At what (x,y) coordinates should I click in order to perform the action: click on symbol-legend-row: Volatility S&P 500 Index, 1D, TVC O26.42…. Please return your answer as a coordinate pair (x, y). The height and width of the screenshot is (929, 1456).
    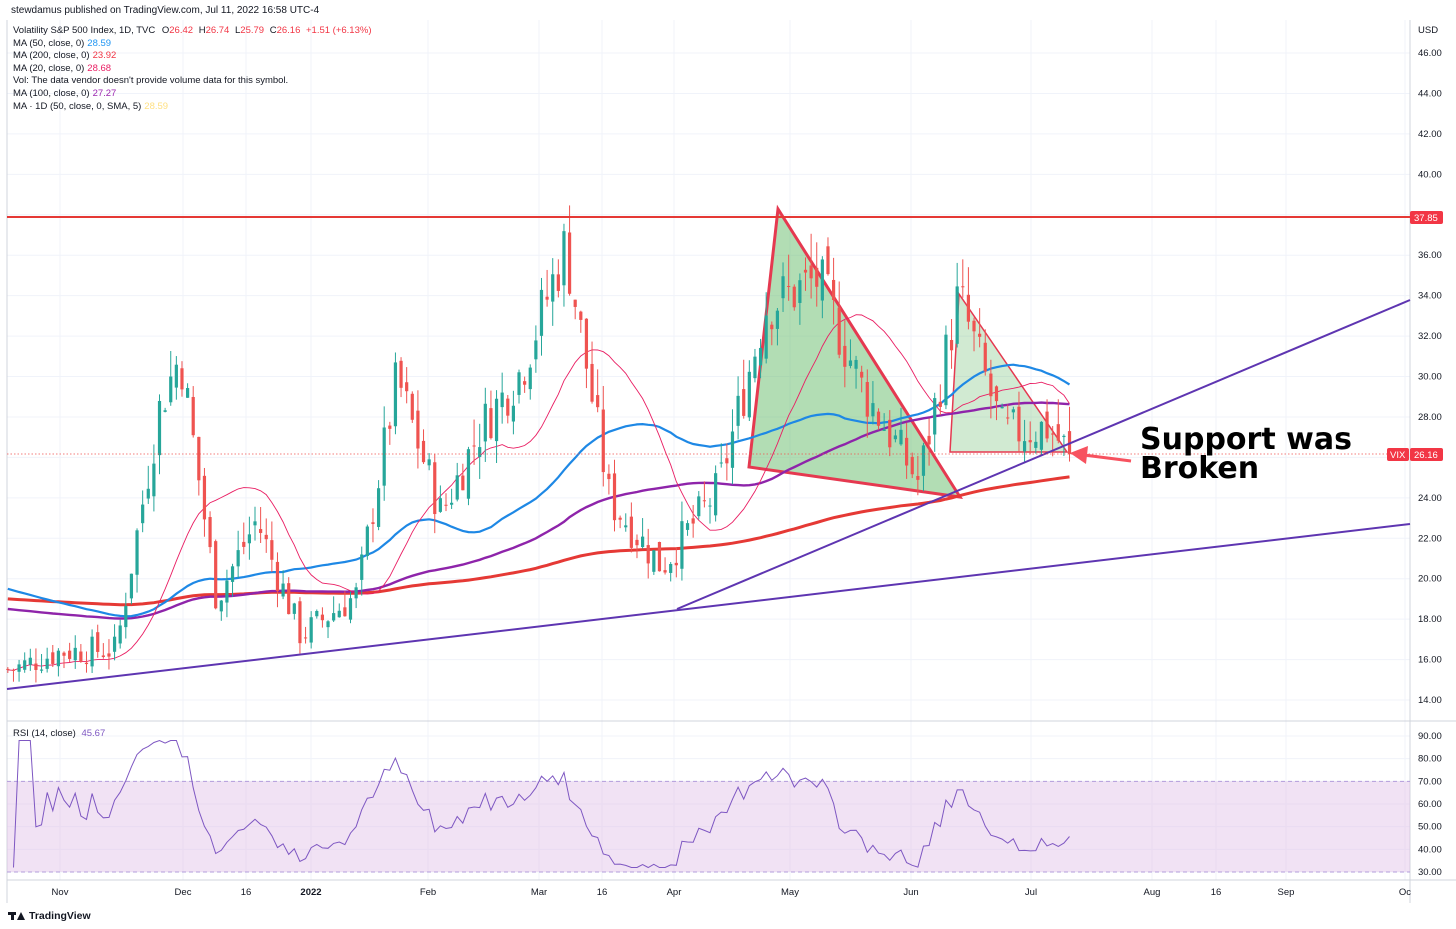
    Looking at the image, I should click on (192, 31).